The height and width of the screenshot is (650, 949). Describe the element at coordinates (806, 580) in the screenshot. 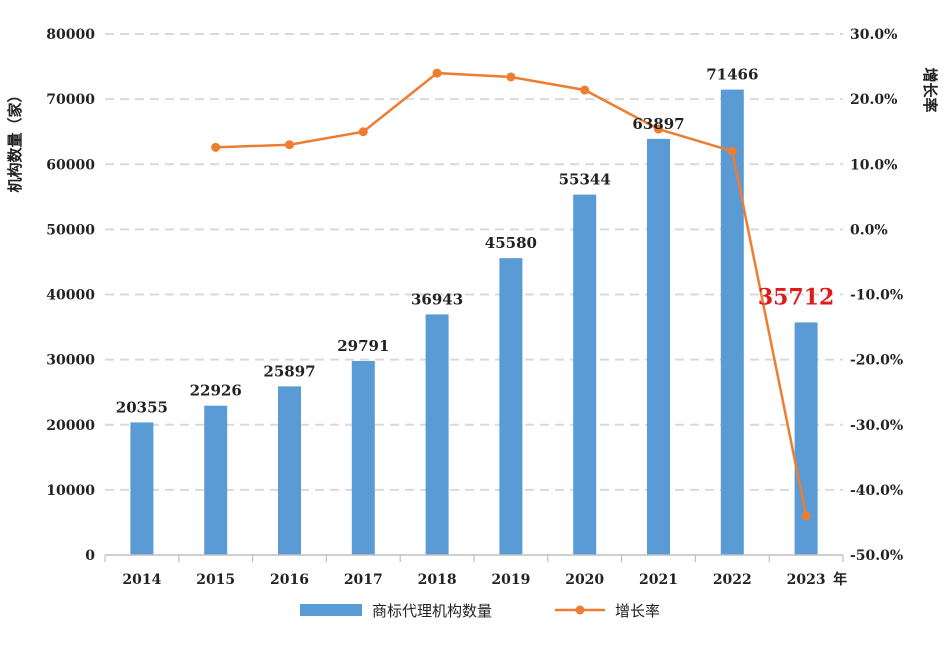

I see `x-tick-label: 2023` at that location.